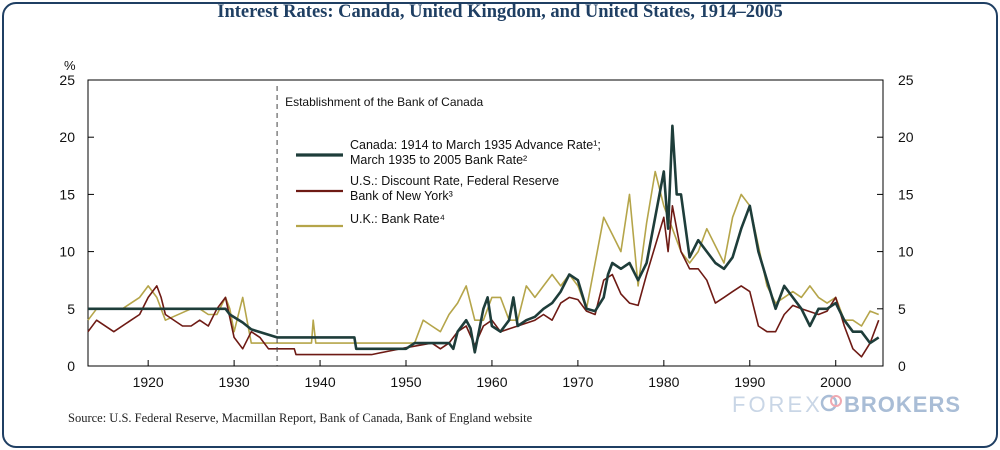 The image size is (1000, 450). What do you see at coordinates (491, 382) in the screenshot?
I see `x-tick-label: 1960` at bounding box center [491, 382].